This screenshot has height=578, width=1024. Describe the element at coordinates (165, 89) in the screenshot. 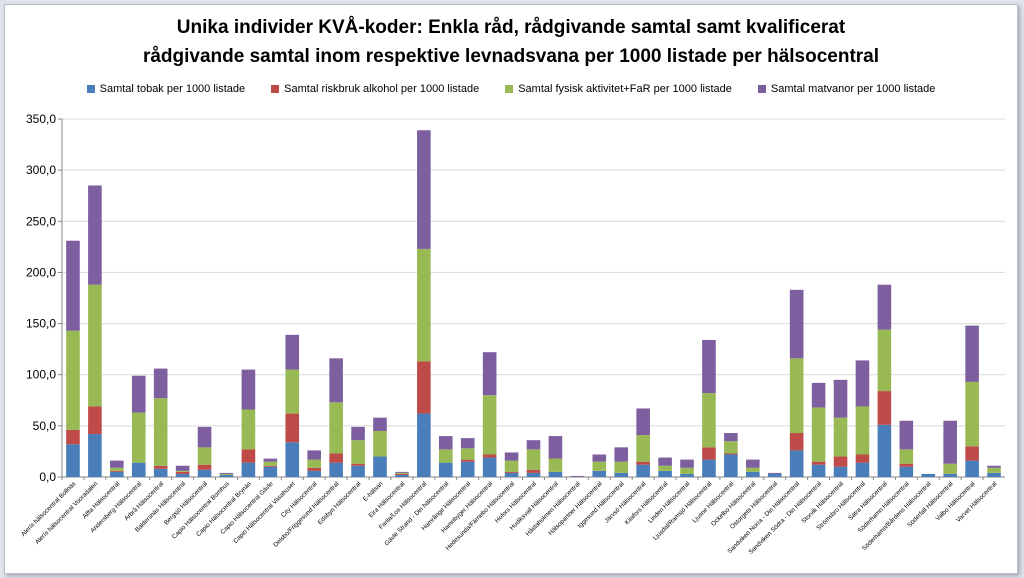

I see `legend-item-tobak: Samtal tobak per 1000 listade` at that location.